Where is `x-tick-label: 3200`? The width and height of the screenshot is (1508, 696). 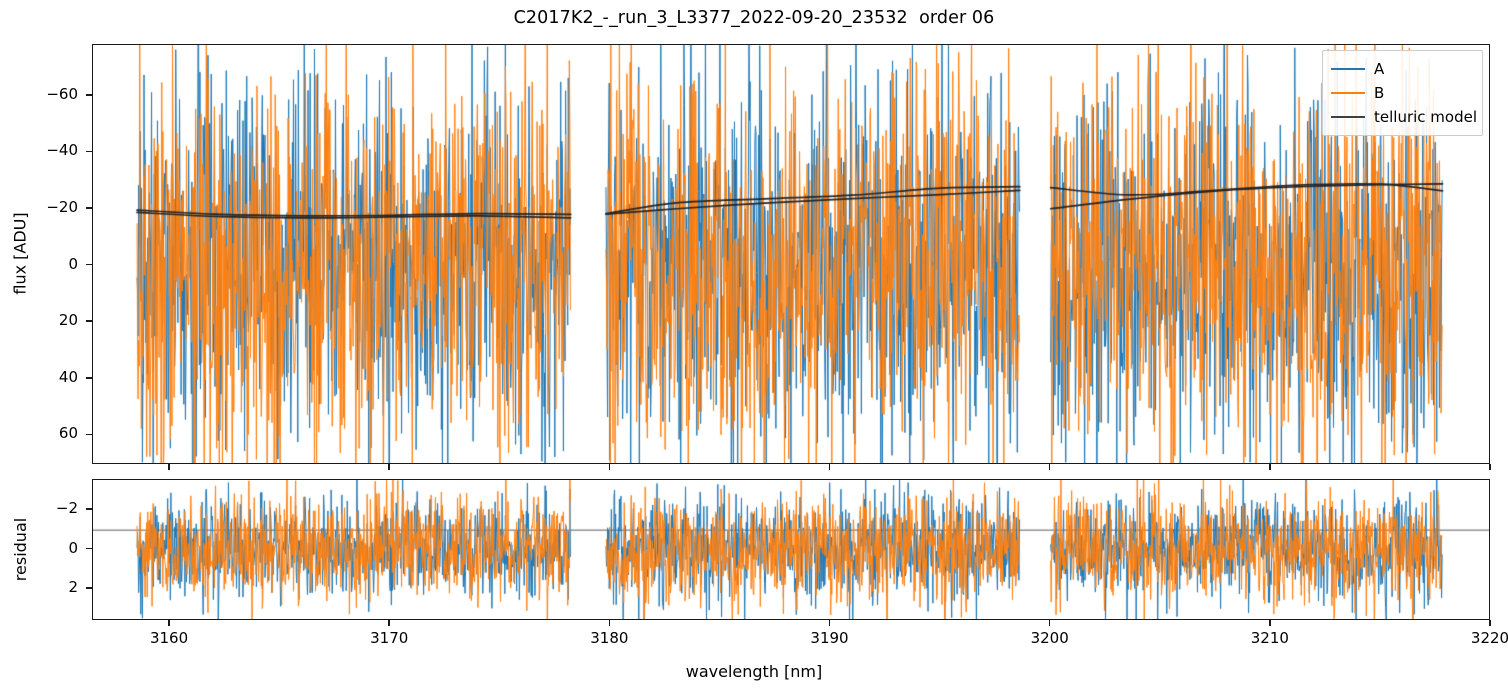
x-tick-label: 3200 is located at coordinates (1049, 638).